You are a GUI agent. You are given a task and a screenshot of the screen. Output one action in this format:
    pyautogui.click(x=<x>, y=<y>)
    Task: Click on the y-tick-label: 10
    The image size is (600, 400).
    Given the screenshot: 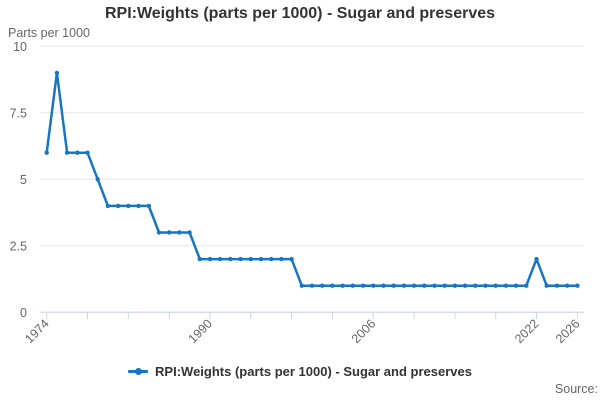 What is the action you would take?
    pyautogui.click(x=20, y=47)
    